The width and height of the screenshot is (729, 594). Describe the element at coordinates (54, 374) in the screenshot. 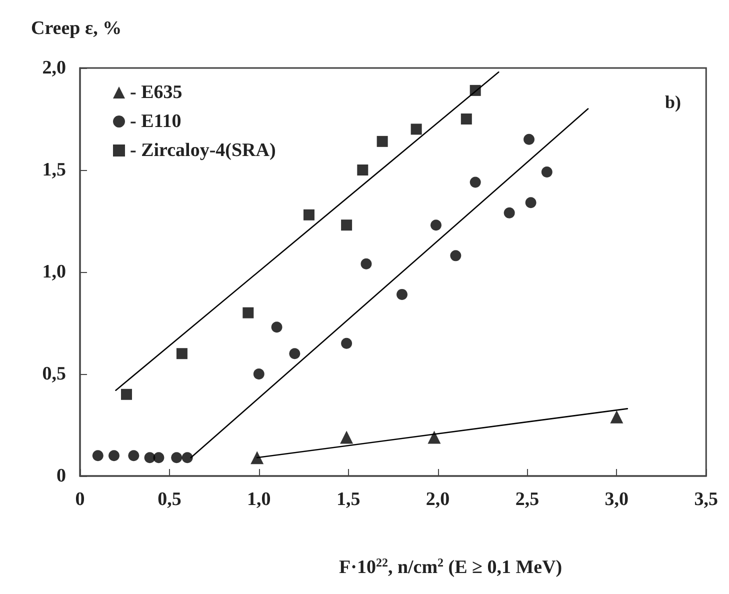

I see `y-tick-label: 0,5` at that location.